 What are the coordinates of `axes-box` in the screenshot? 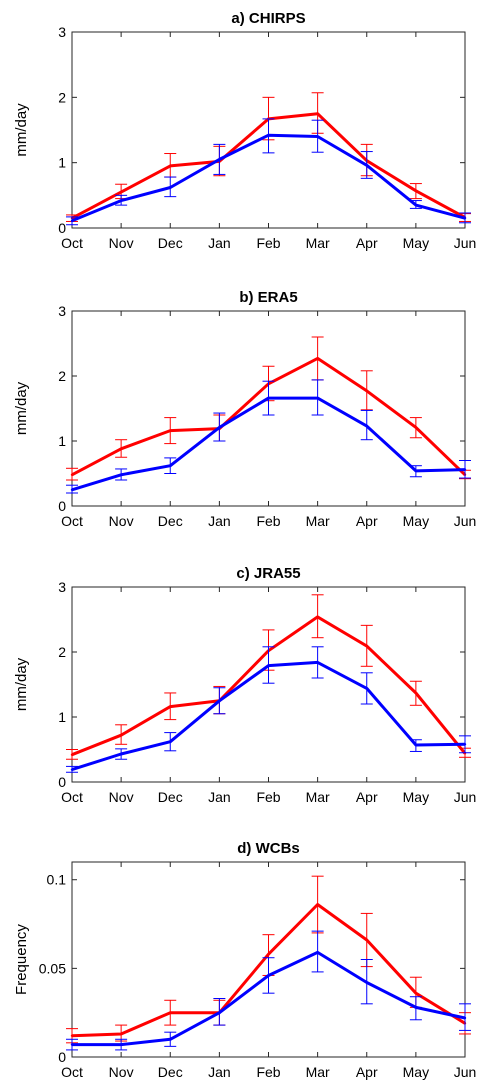 It's located at (268, 408).